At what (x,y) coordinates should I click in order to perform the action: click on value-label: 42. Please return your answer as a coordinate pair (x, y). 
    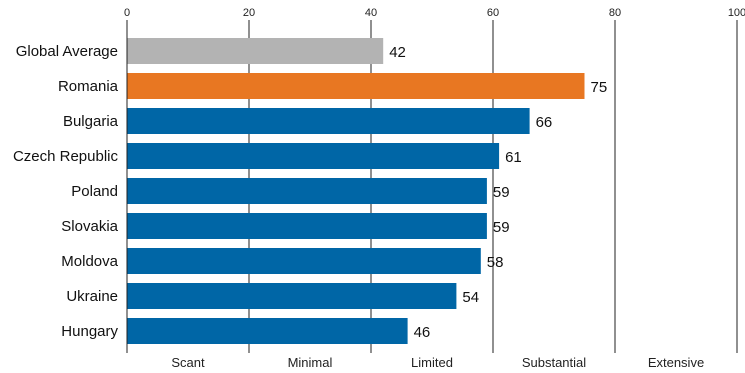
    Looking at the image, I should click on (397, 52).